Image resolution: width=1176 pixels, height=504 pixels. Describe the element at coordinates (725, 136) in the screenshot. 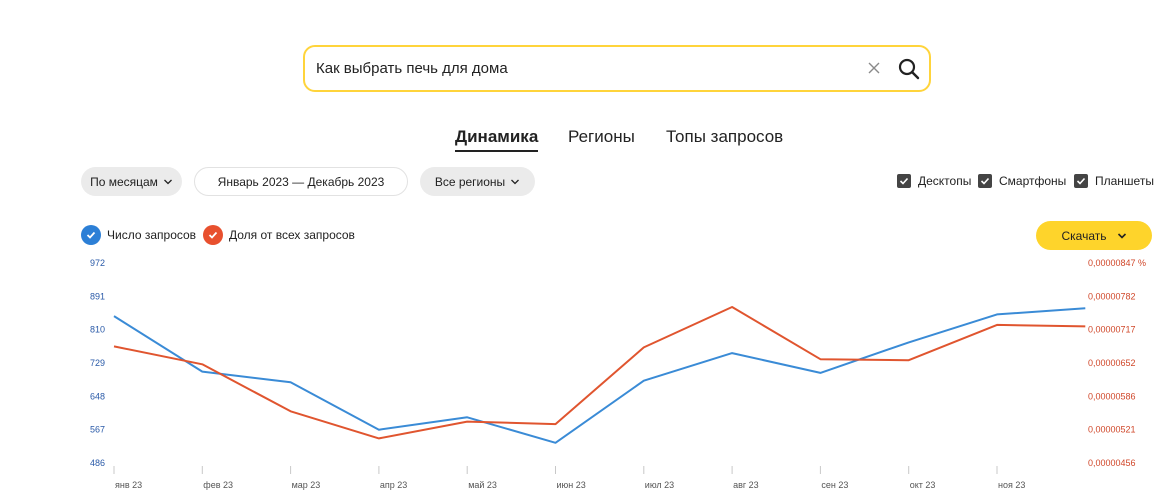

I see `tab-top-queries: Топы запросов` at that location.